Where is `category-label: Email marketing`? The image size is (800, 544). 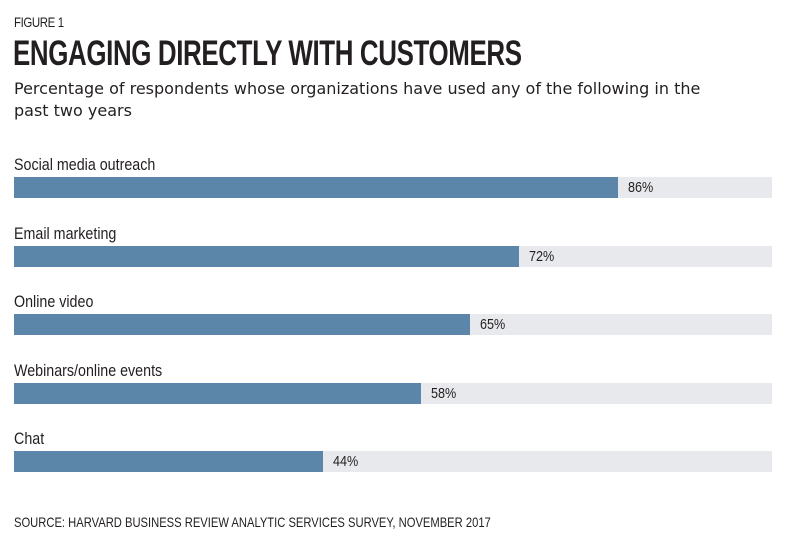 category-label: Email marketing is located at coordinates (65, 233).